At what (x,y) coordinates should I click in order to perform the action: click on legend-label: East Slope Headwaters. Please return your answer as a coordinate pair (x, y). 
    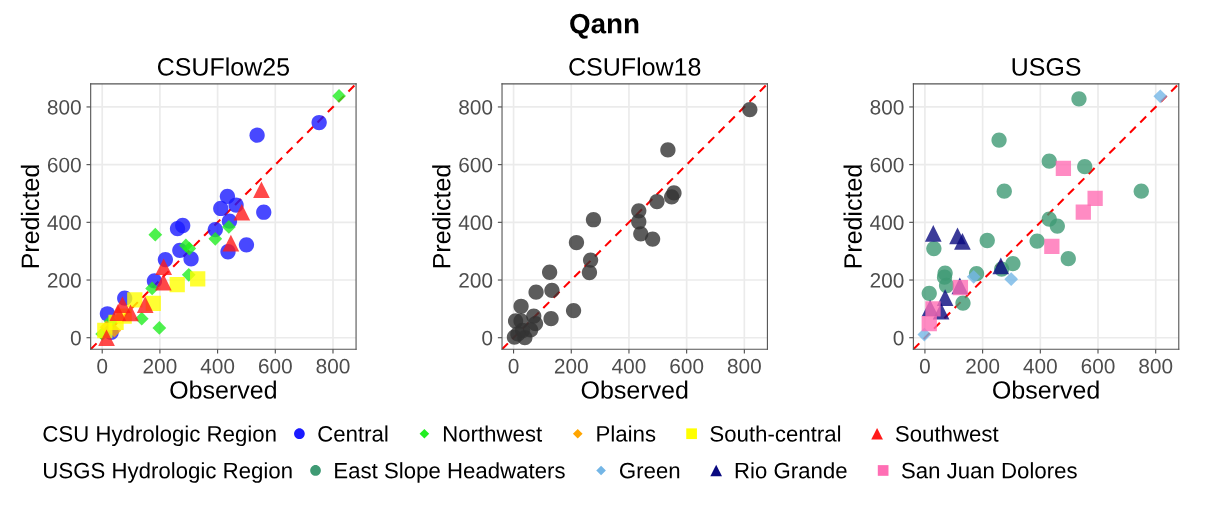
    Looking at the image, I should click on (450, 472).